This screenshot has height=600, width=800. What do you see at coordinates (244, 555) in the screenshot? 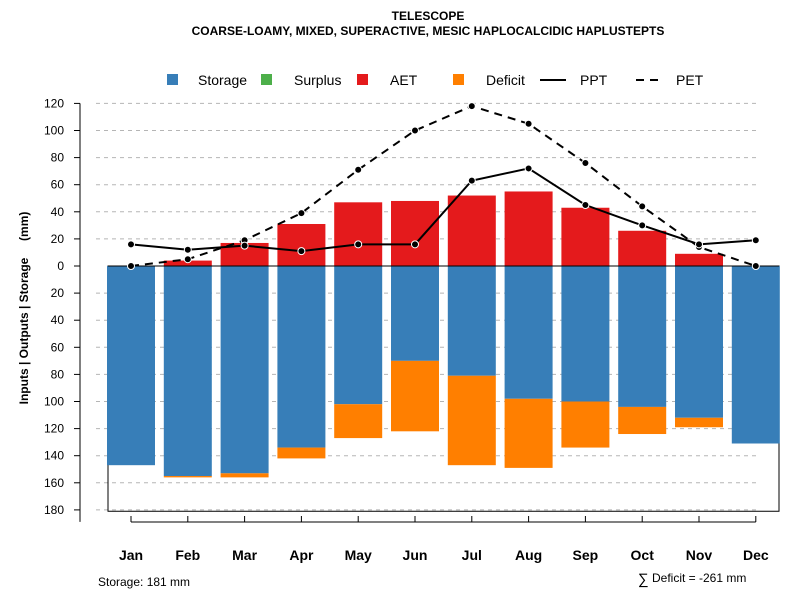
I see `x-tick-label: Mar` at bounding box center [244, 555].